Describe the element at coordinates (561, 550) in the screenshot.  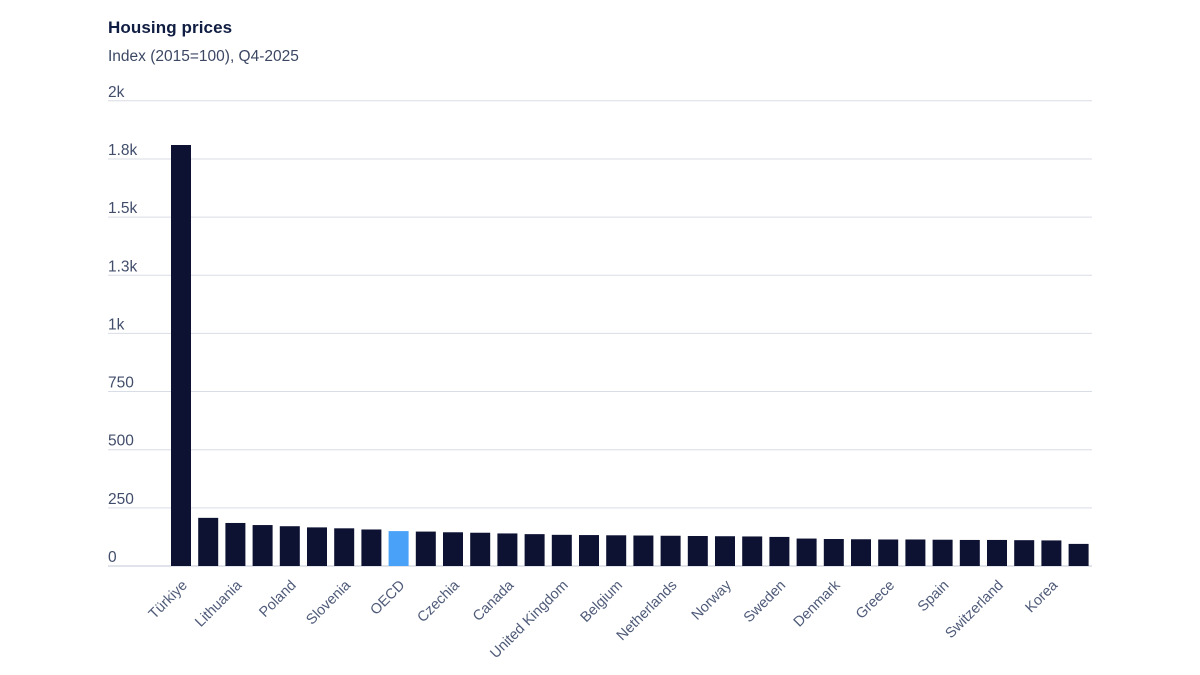
I see `bar-united-kingdom` at that location.